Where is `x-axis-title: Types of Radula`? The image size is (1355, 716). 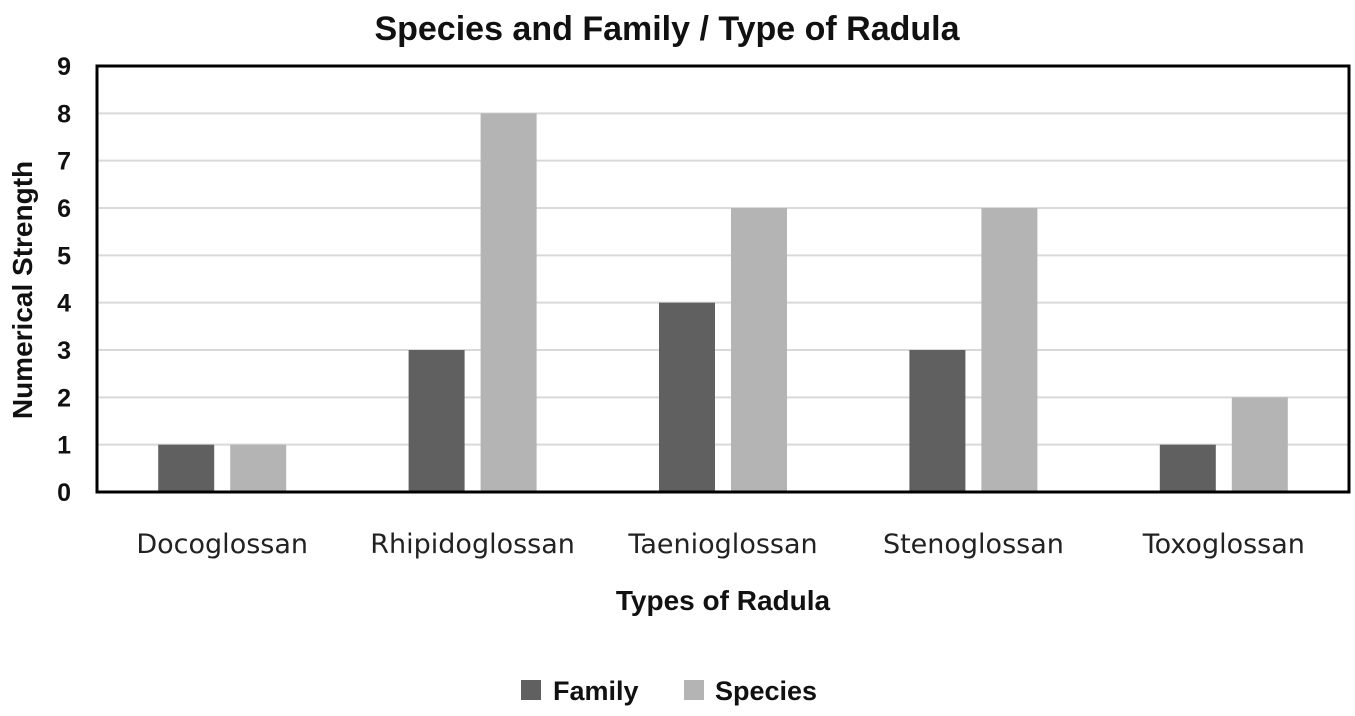
x-axis-title: Types of Radula is located at coordinates (723, 600).